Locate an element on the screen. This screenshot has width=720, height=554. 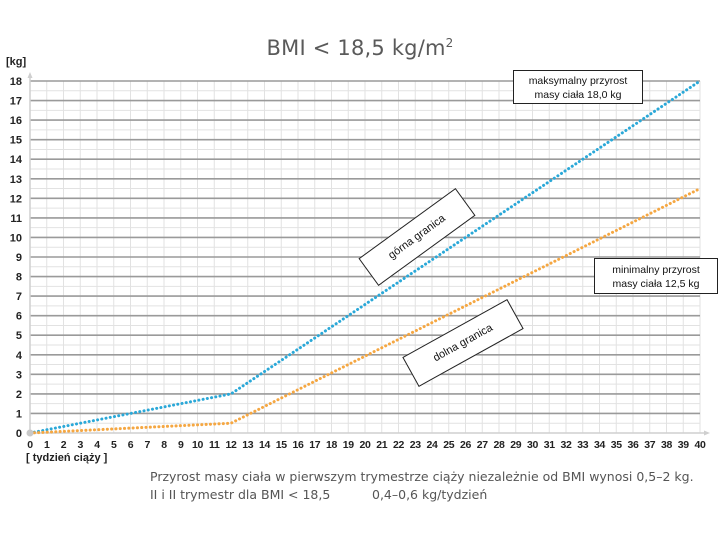
x-tick-label: 19 is located at coordinates (349, 445).